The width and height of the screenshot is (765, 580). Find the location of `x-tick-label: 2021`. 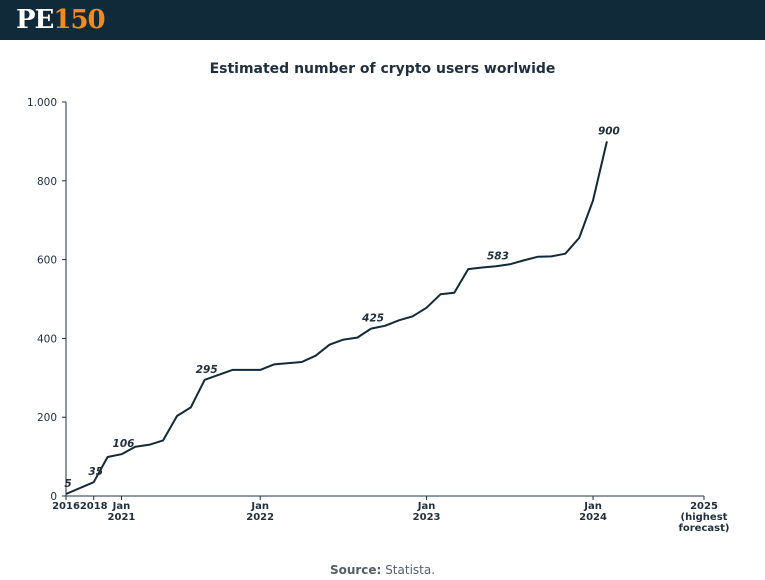

x-tick-label: 2021 is located at coordinates (122, 517).